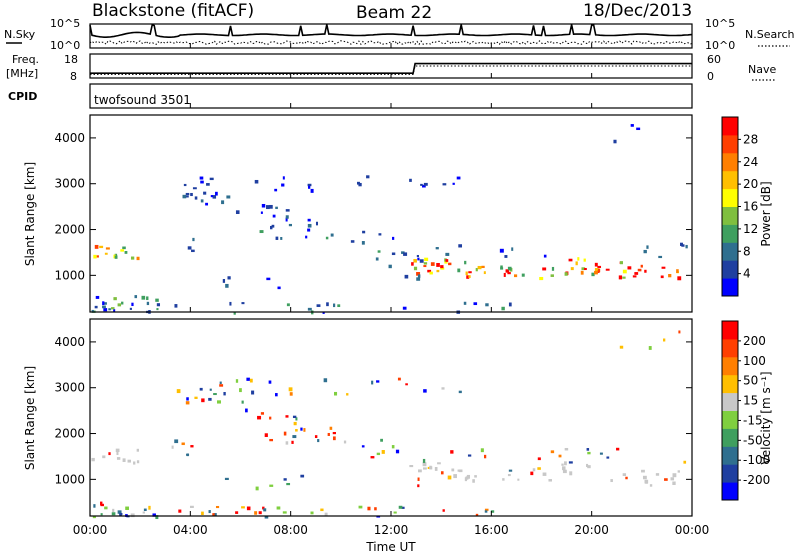  I want to click on y-tick-label: 4000, so click(69, 138).